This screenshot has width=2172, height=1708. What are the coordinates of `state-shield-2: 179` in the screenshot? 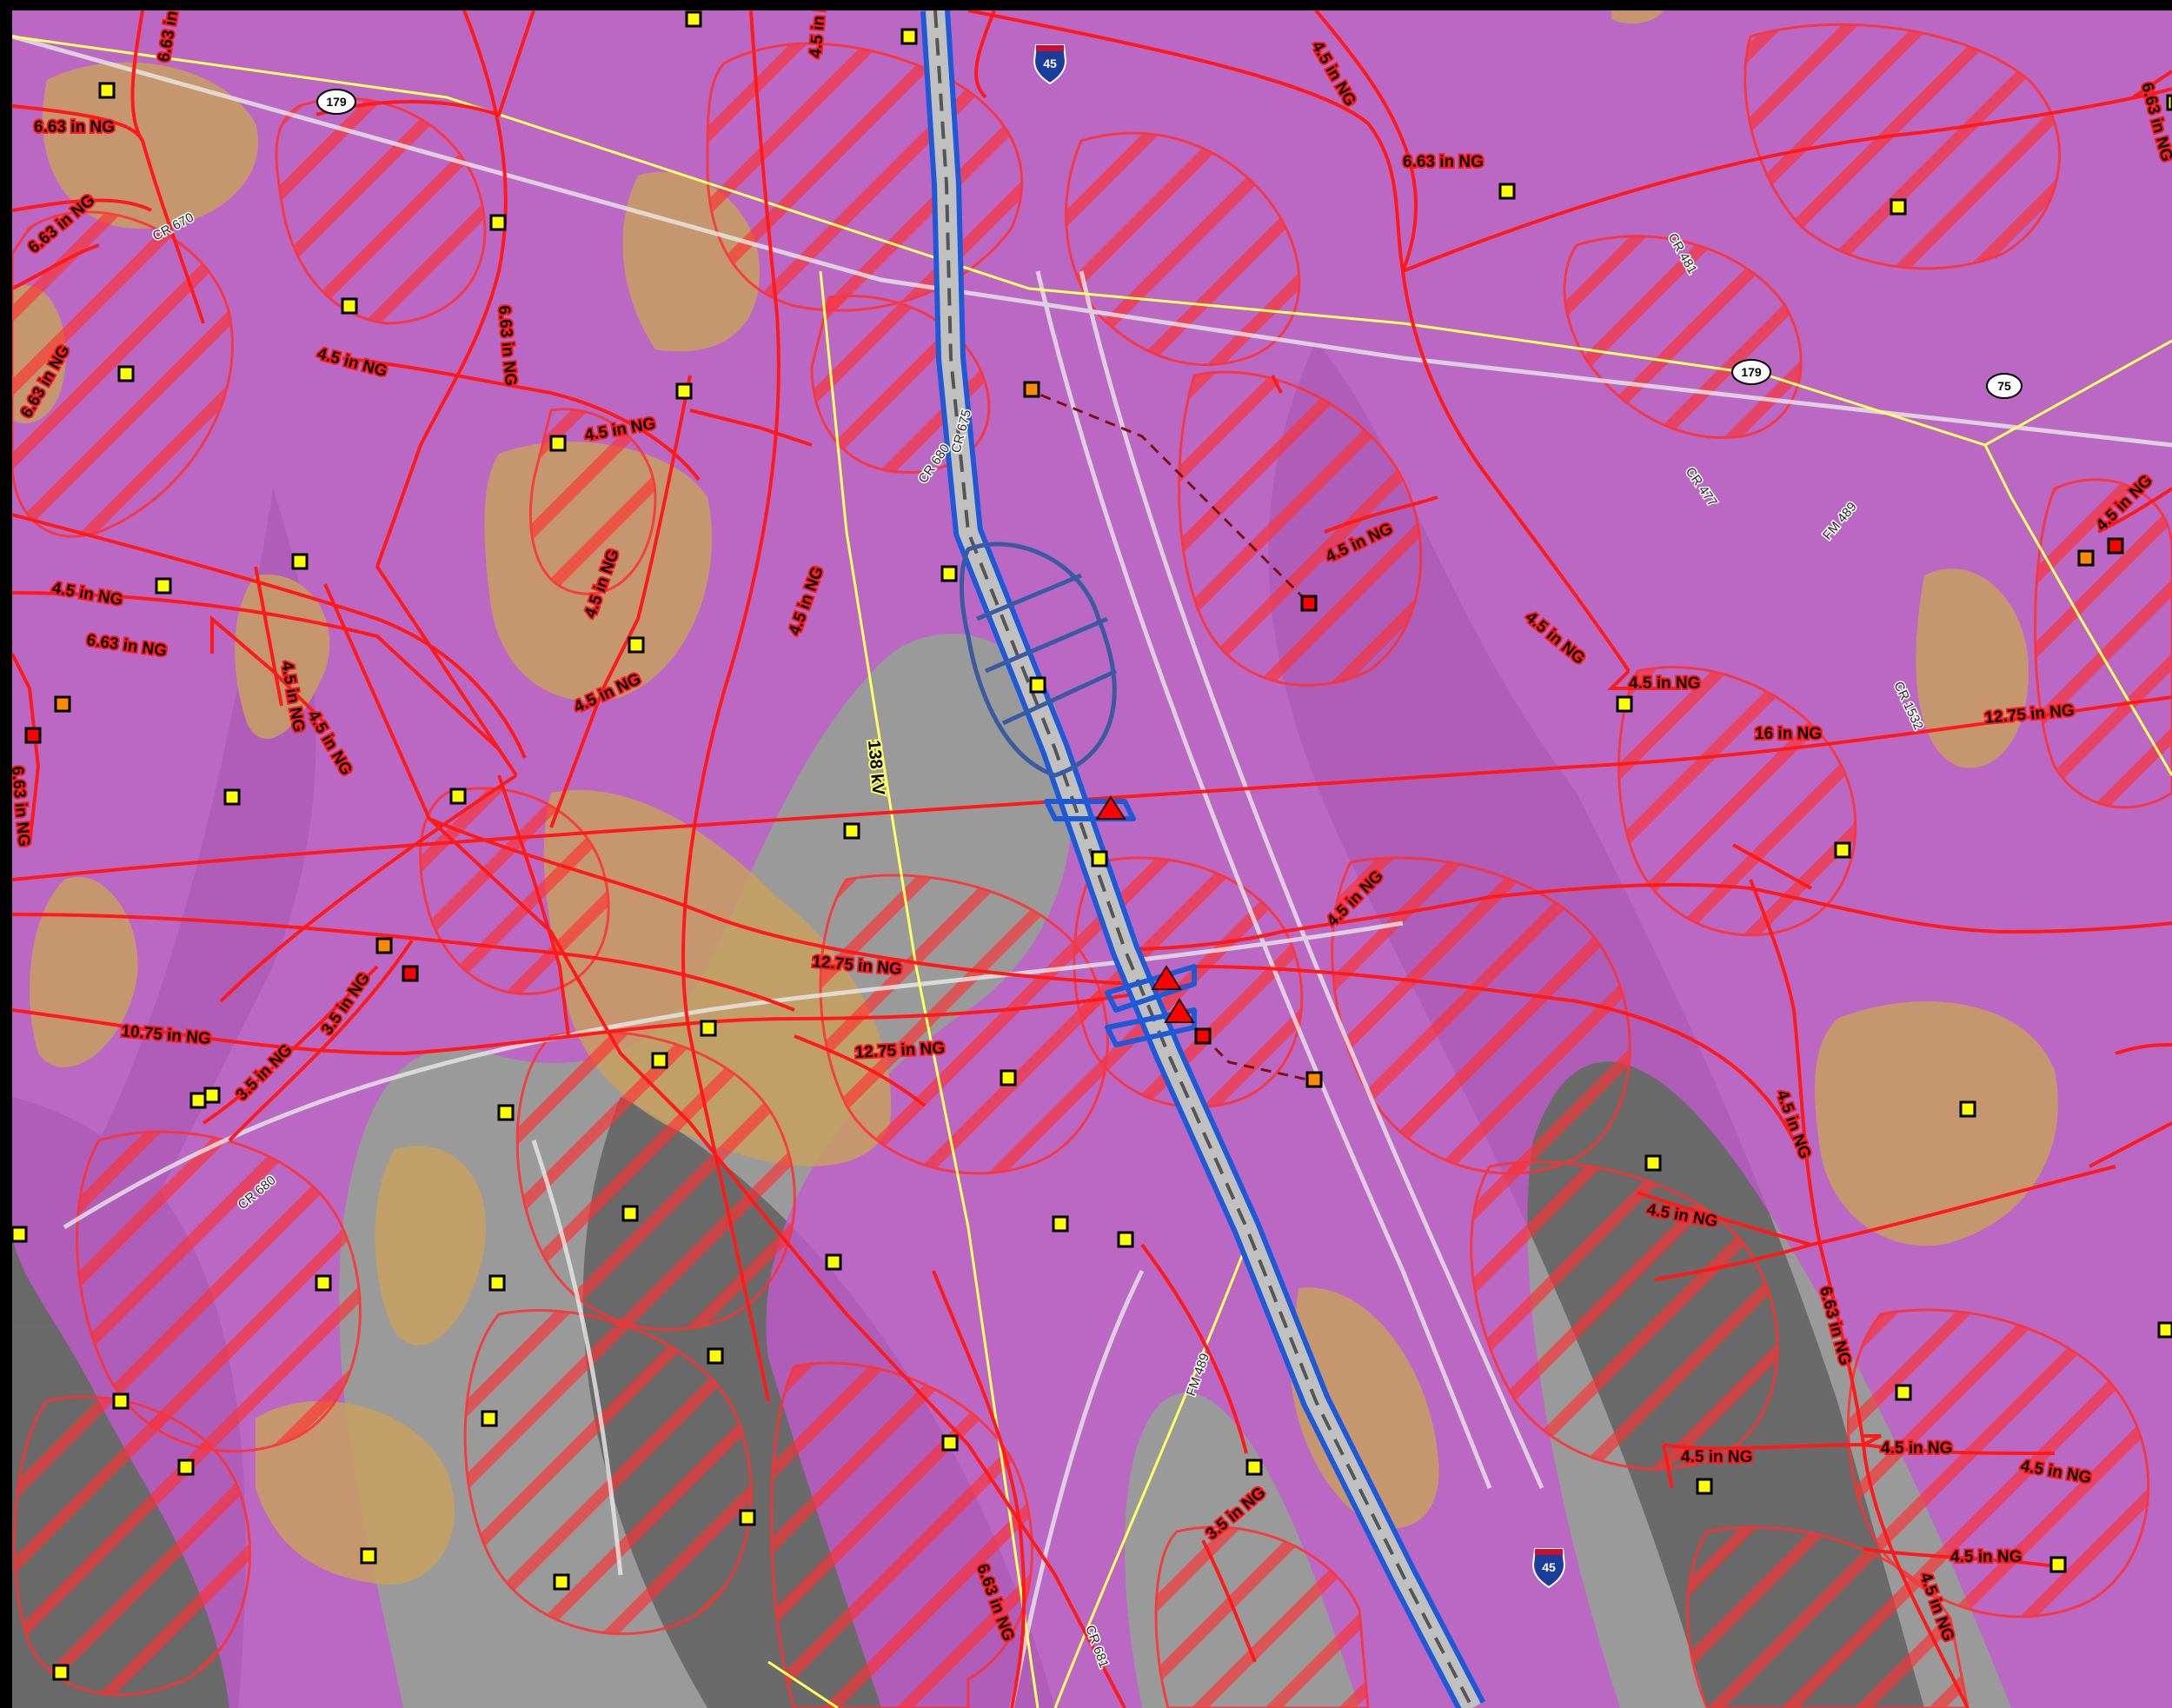 It's located at (1751, 372).